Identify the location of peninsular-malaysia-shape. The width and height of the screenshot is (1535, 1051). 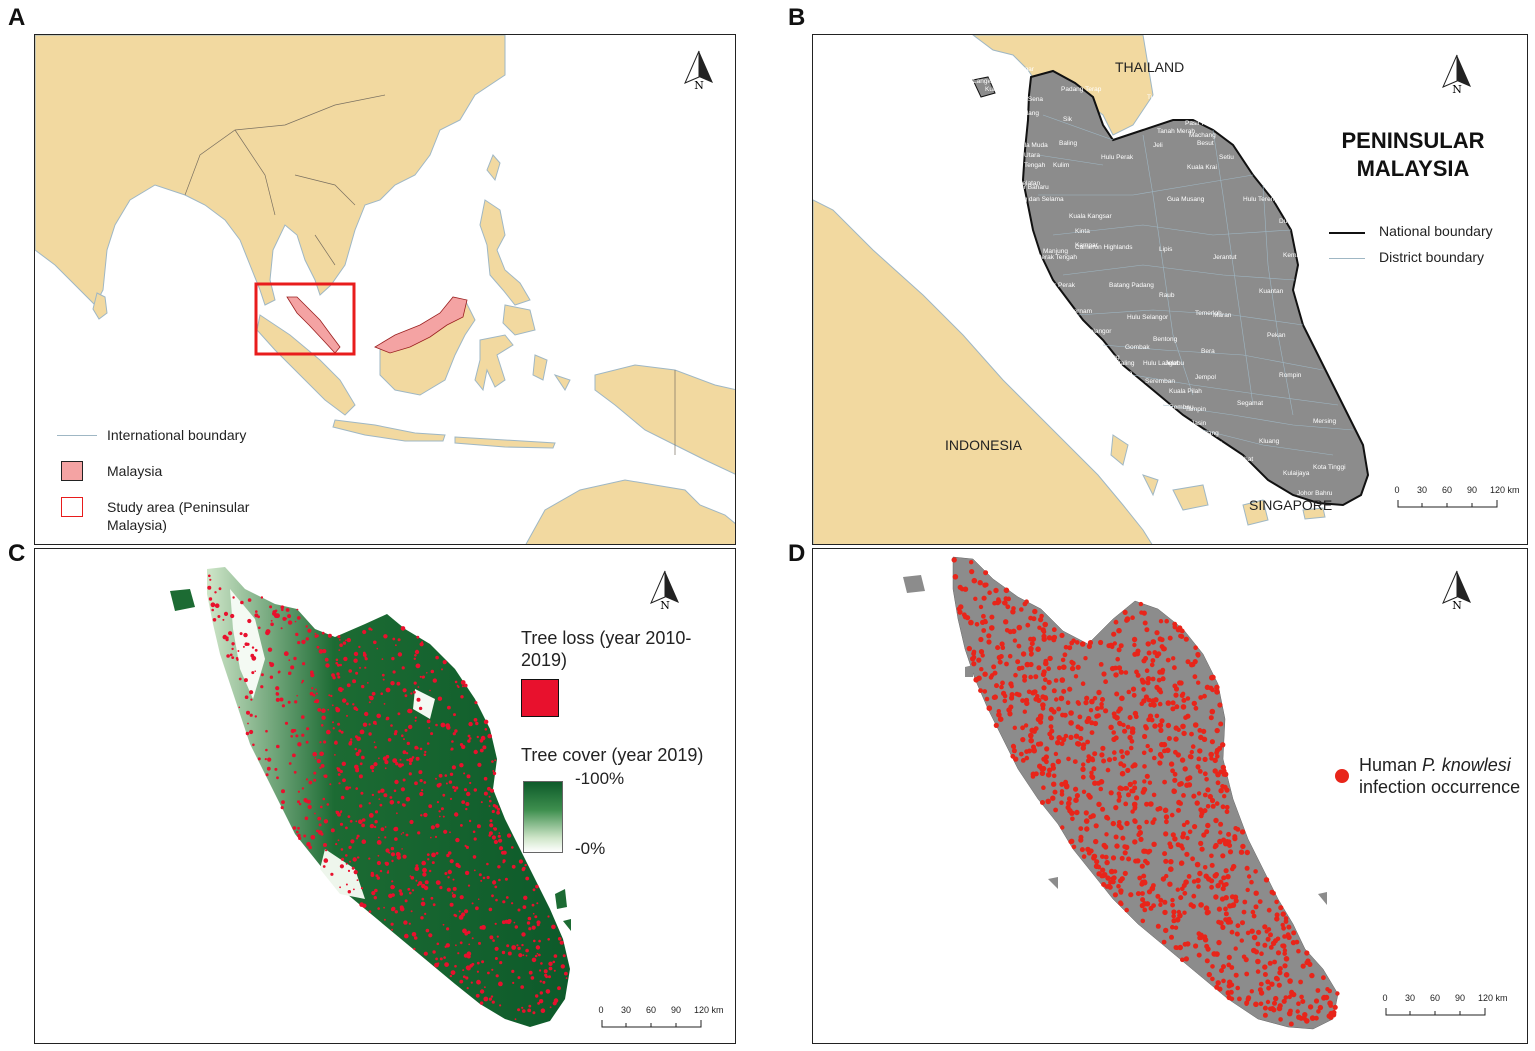
(313, 325).